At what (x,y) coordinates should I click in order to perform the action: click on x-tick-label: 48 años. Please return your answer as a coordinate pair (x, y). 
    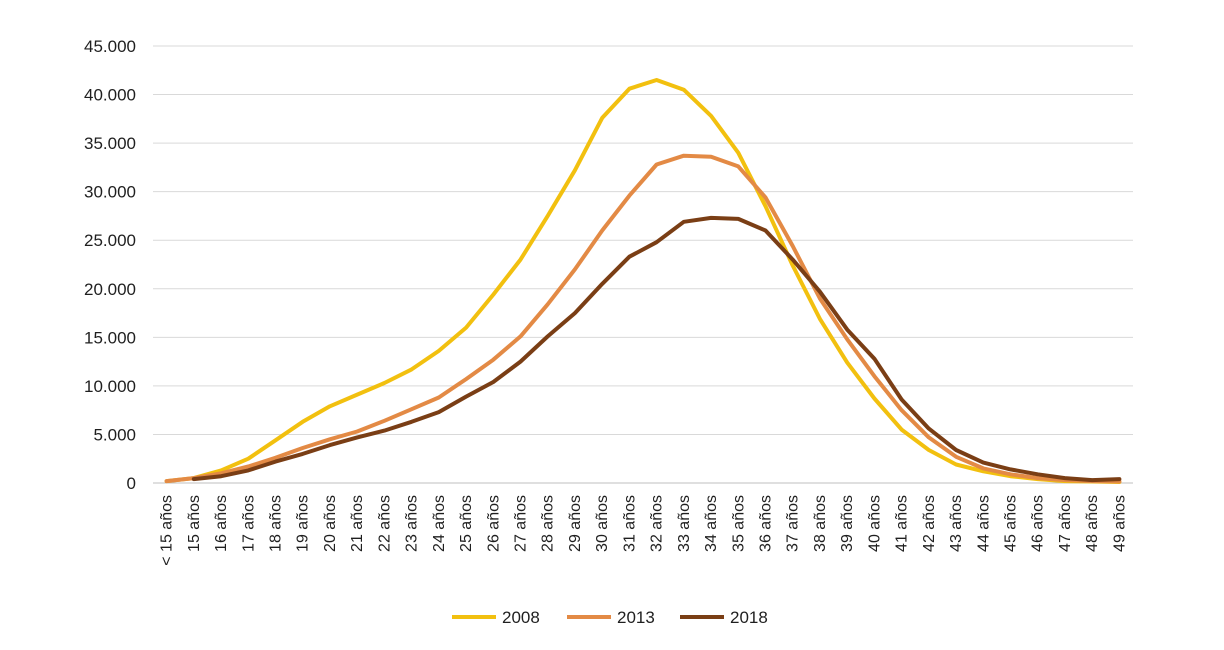
    Looking at the image, I should click on (1092, 523).